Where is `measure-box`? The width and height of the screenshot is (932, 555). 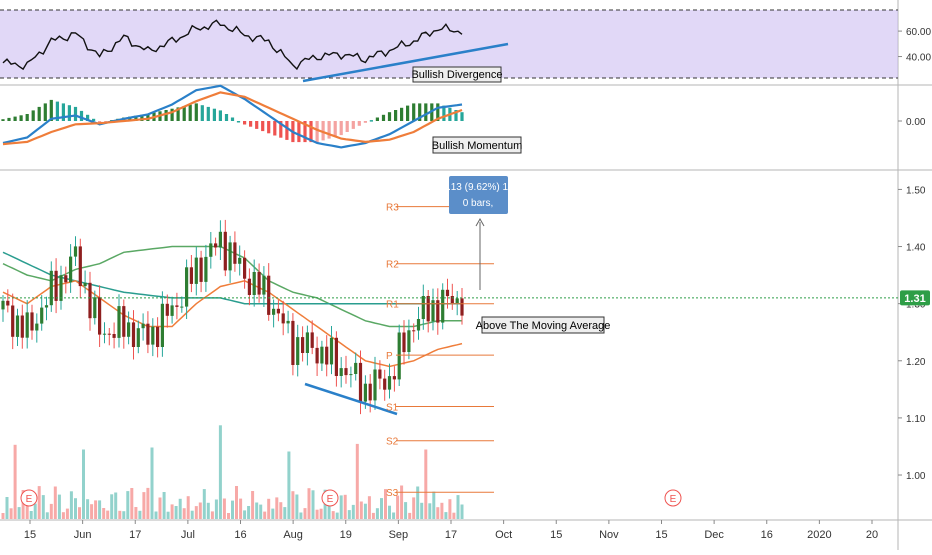
measure-box is located at coordinates (478, 195).